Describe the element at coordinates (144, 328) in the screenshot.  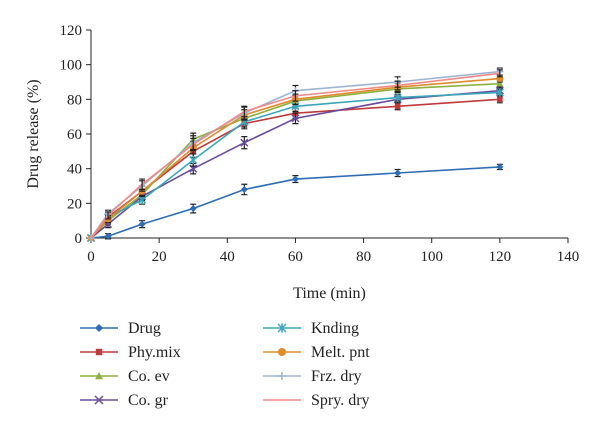
I see `legend-label: Drug` at that location.